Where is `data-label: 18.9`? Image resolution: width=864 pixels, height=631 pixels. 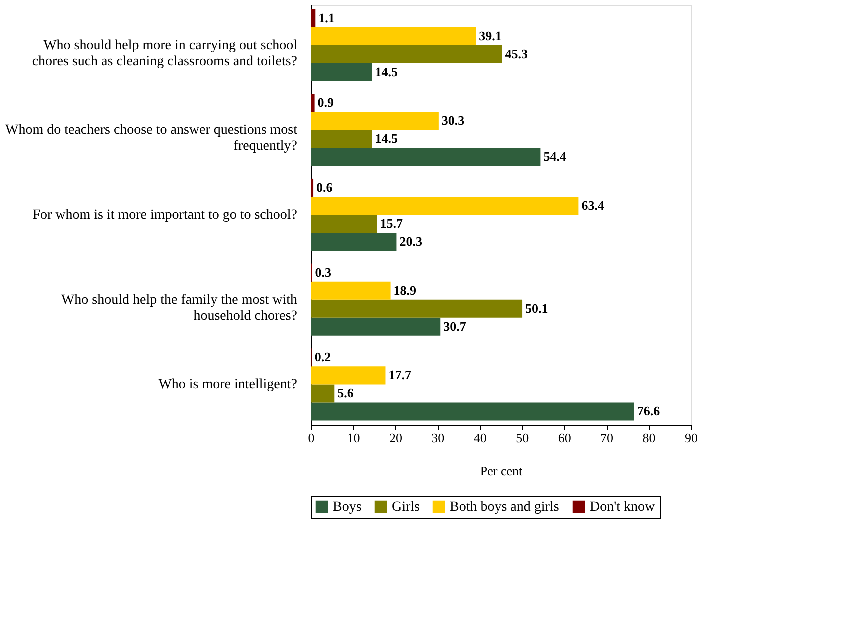
data-label: 18.9 is located at coordinates (406, 290).